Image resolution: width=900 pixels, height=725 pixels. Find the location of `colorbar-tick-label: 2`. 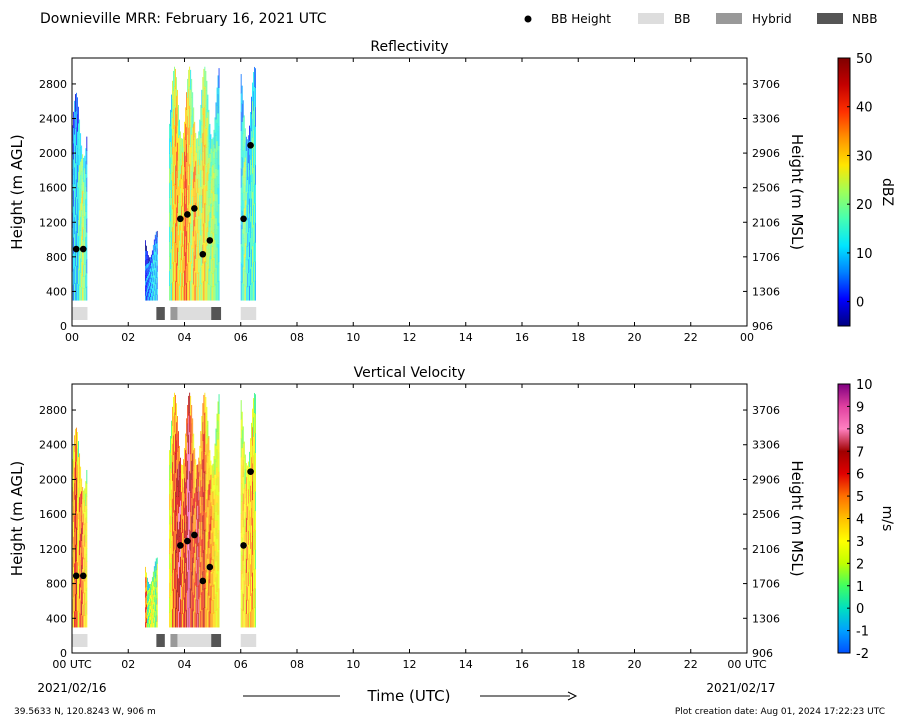

colorbar-tick-label: 2 is located at coordinates (860, 564).